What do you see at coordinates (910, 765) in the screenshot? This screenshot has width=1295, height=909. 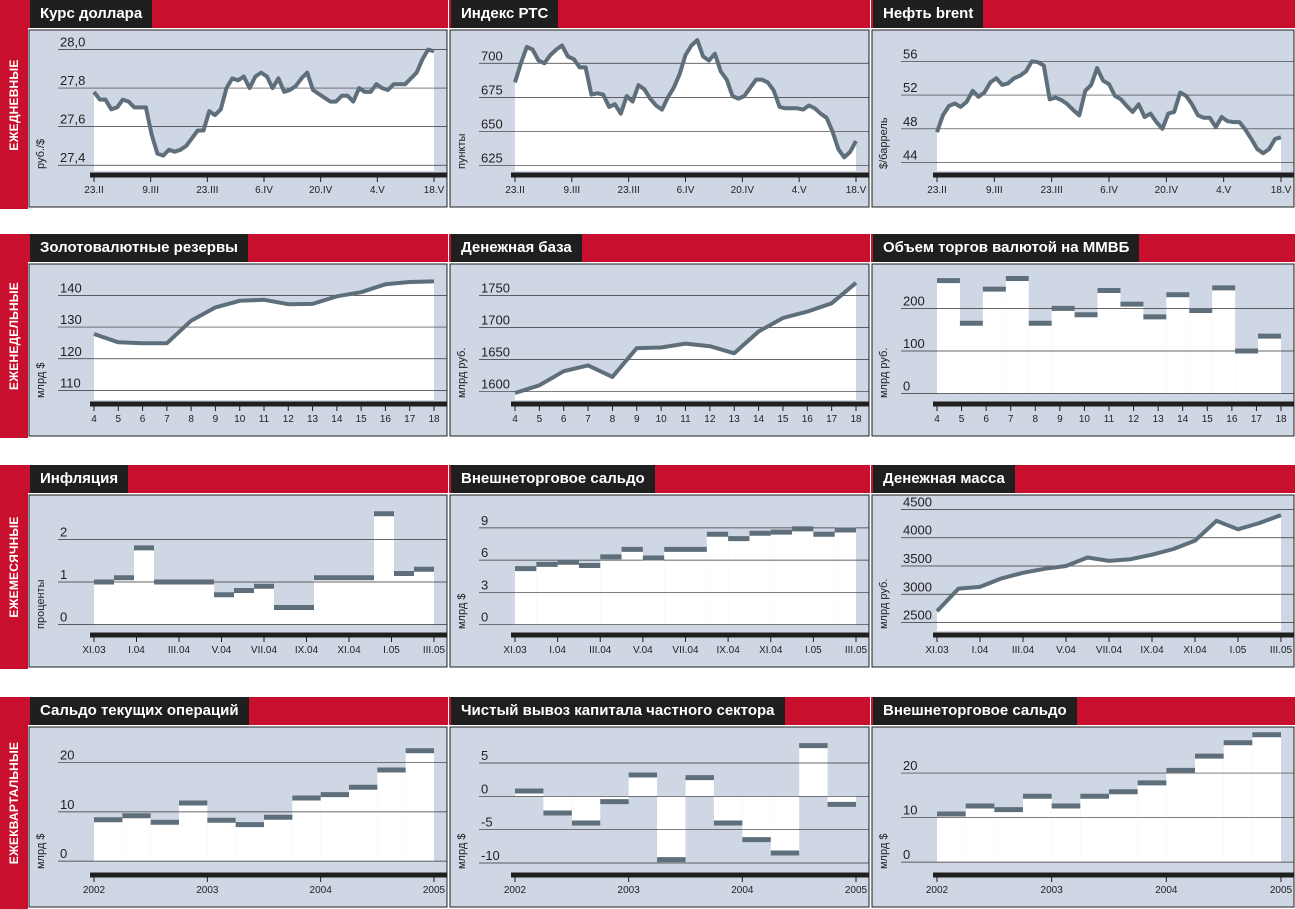 I see `y-tick-label: 20` at bounding box center [910, 765].